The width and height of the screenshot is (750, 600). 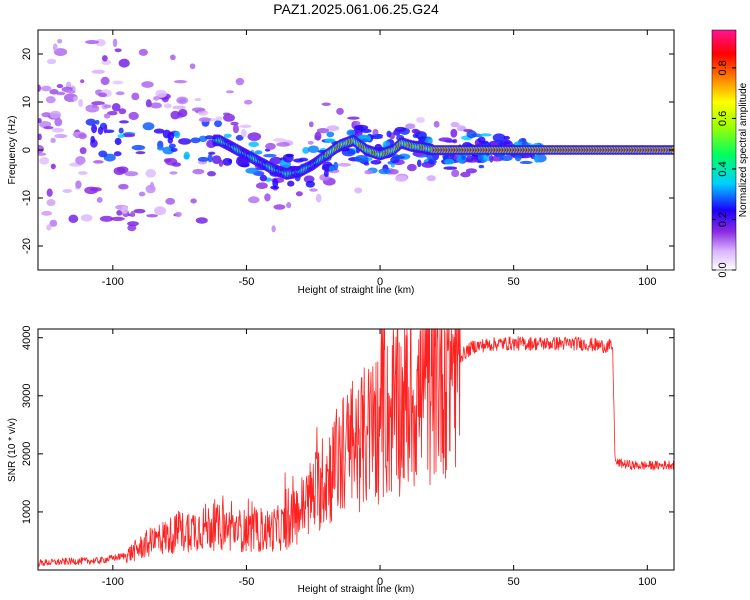 What do you see at coordinates (723, 168) in the screenshot?
I see `colorbar-tick-label: 0.4` at bounding box center [723, 168].